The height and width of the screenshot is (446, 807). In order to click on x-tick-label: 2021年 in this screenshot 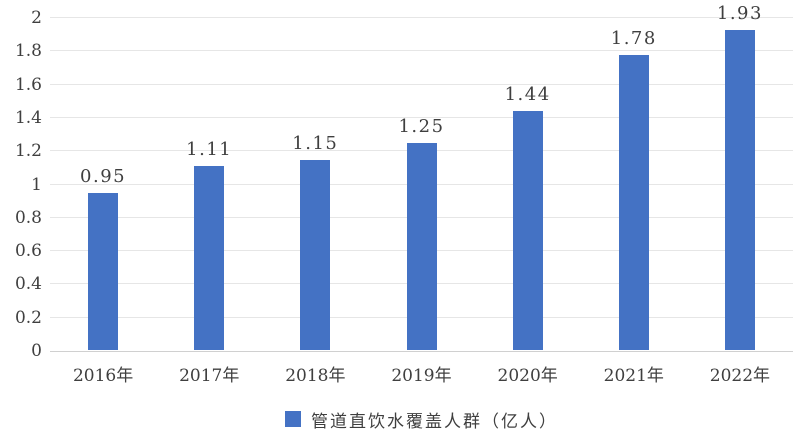, I will do `click(633, 376)`.